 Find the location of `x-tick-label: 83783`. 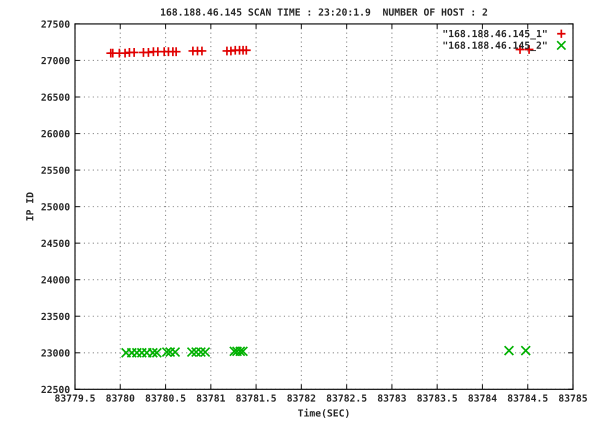

x-tick-label: 83783 is located at coordinates (392, 398).